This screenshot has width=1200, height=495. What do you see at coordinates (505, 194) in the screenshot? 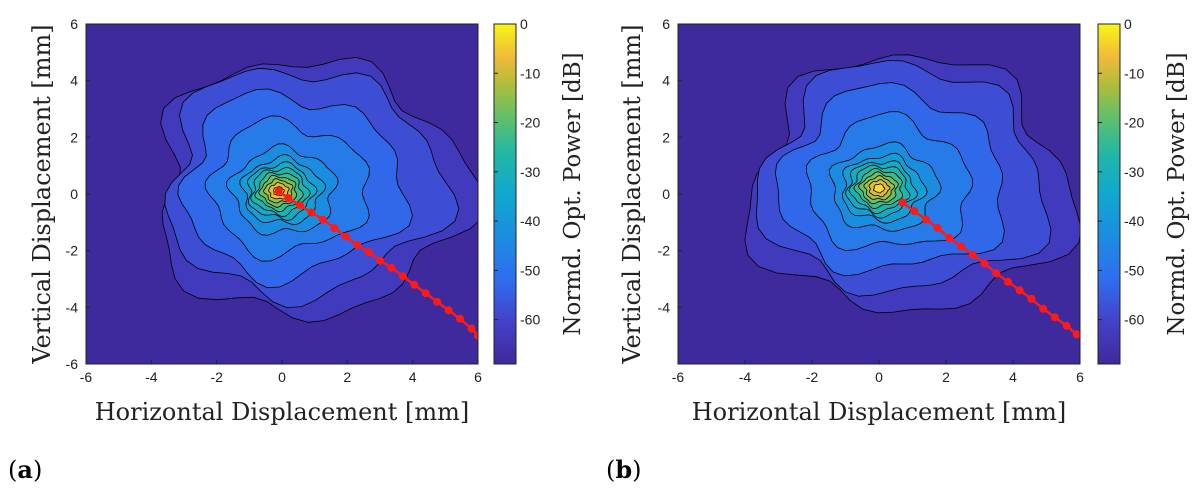
I see `colorbar-a` at bounding box center [505, 194].